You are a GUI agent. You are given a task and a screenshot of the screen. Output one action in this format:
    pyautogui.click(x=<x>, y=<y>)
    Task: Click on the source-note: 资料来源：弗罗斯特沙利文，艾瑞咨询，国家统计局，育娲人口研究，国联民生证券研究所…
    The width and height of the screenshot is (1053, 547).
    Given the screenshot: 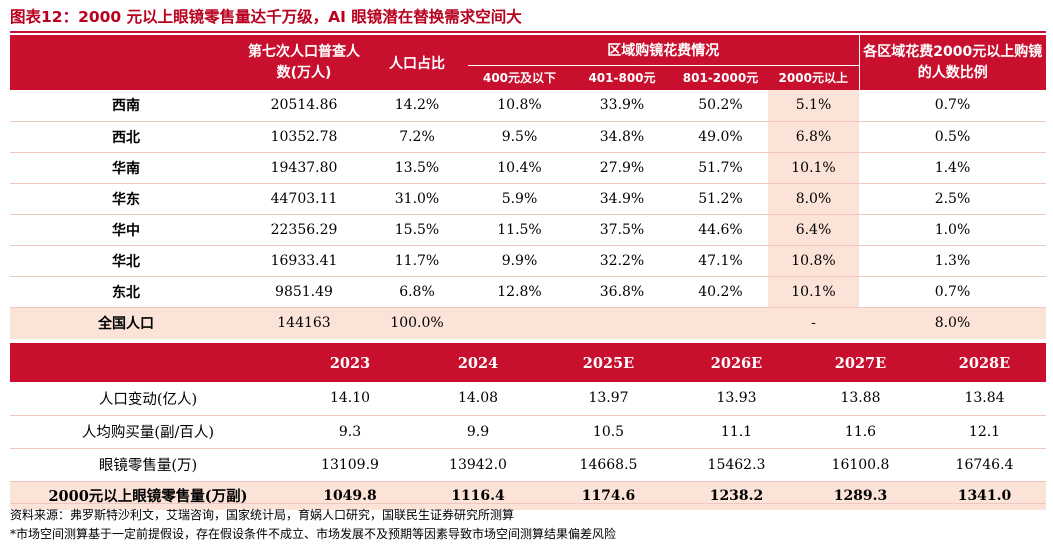 What is the action you would take?
    pyautogui.click(x=262, y=515)
    